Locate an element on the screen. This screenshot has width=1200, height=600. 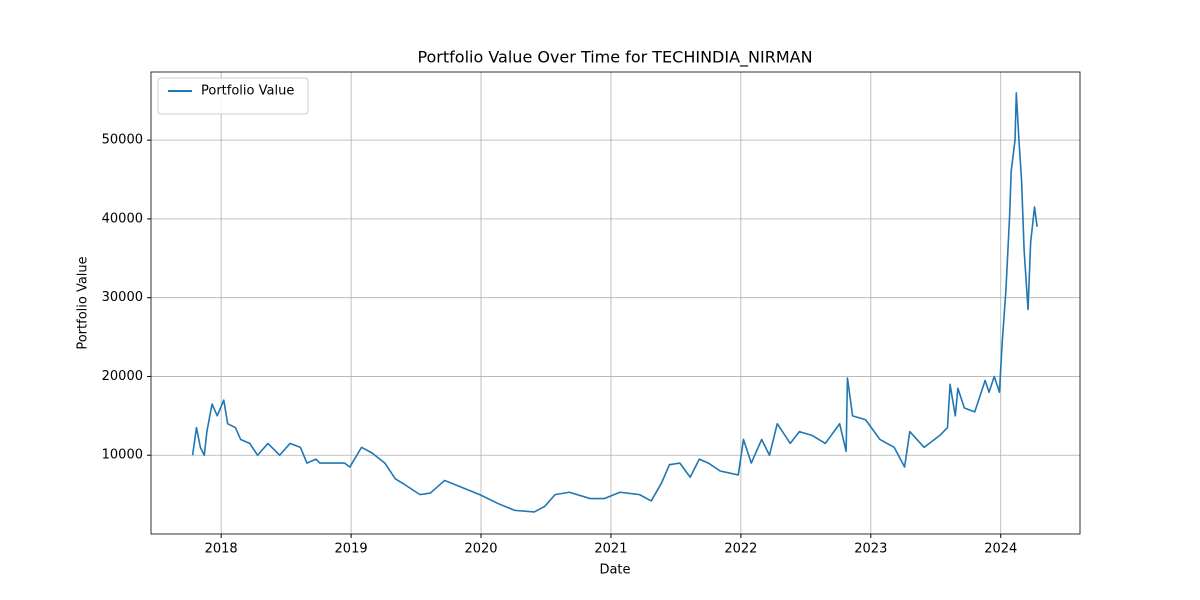
y-tick-label: 10000 is located at coordinates (122, 455).